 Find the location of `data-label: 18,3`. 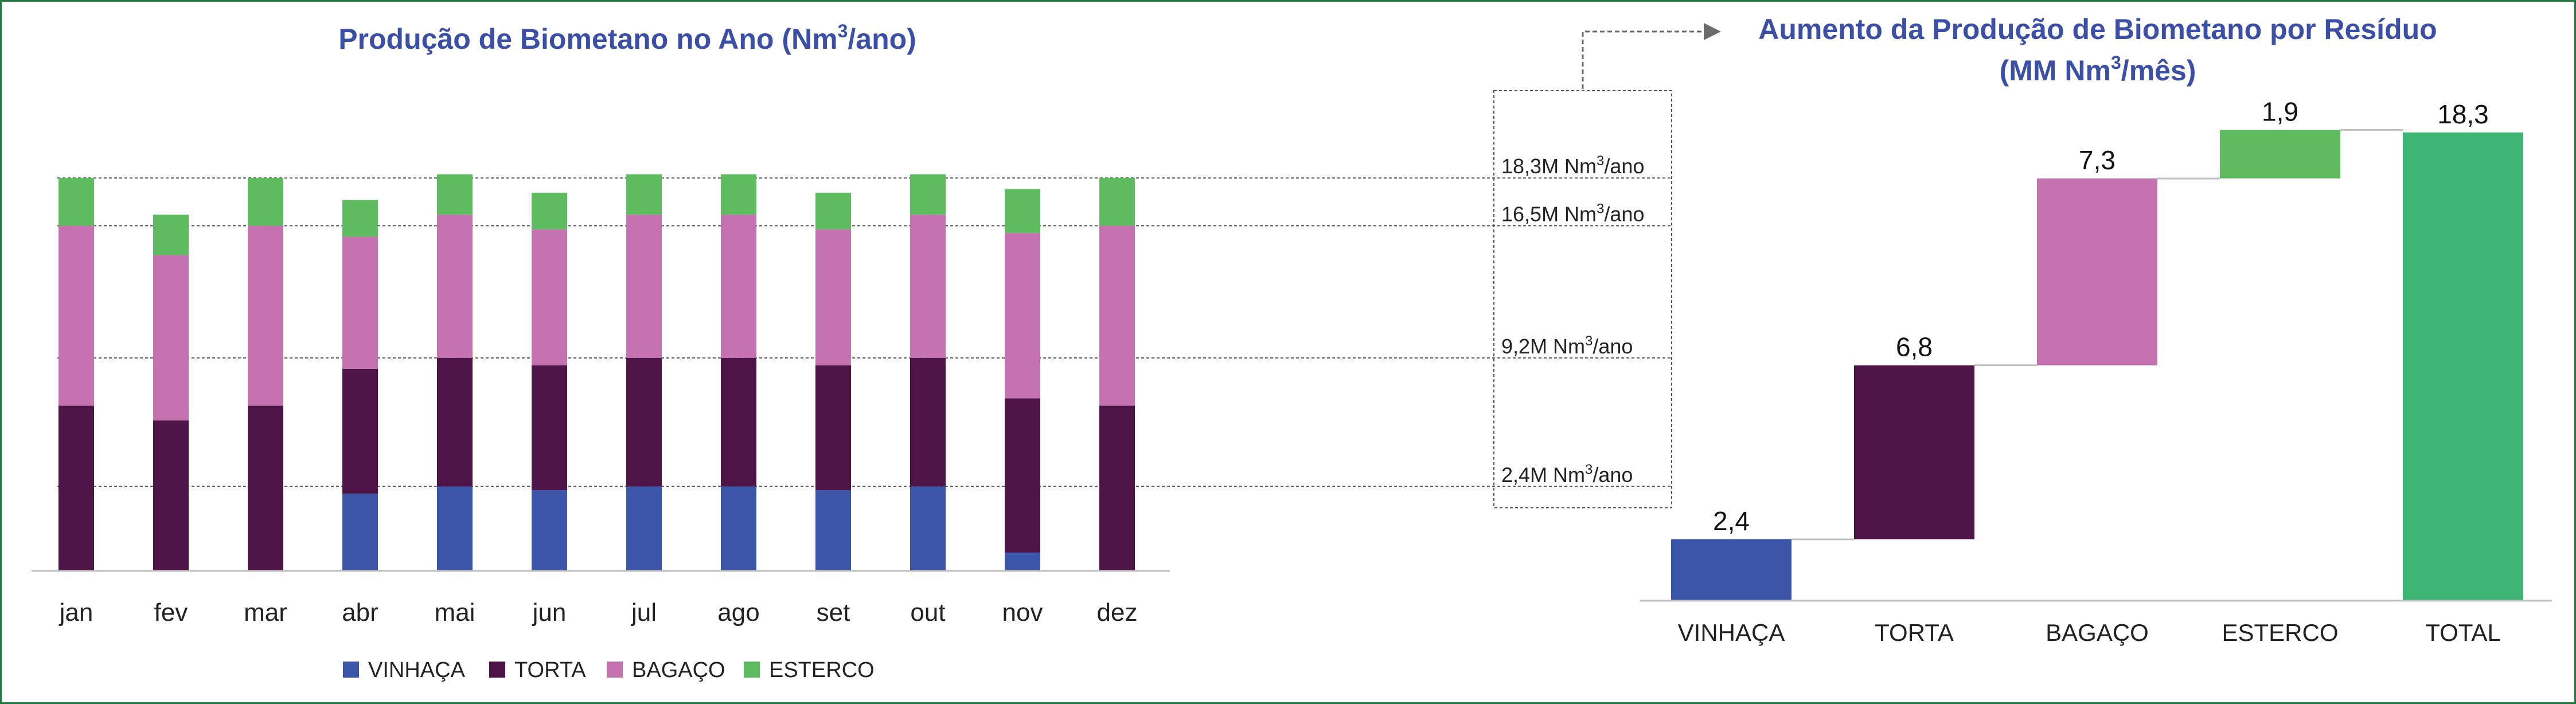

data-label: 18,3 is located at coordinates (2463, 114).